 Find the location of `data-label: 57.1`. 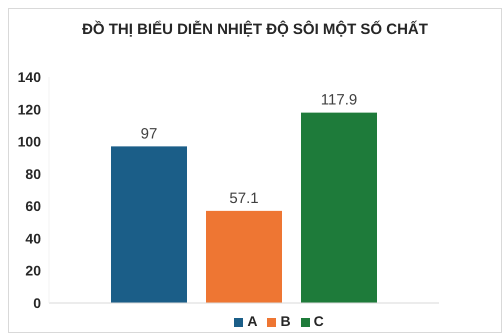

data-label: 57.1 is located at coordinates (244, 198).